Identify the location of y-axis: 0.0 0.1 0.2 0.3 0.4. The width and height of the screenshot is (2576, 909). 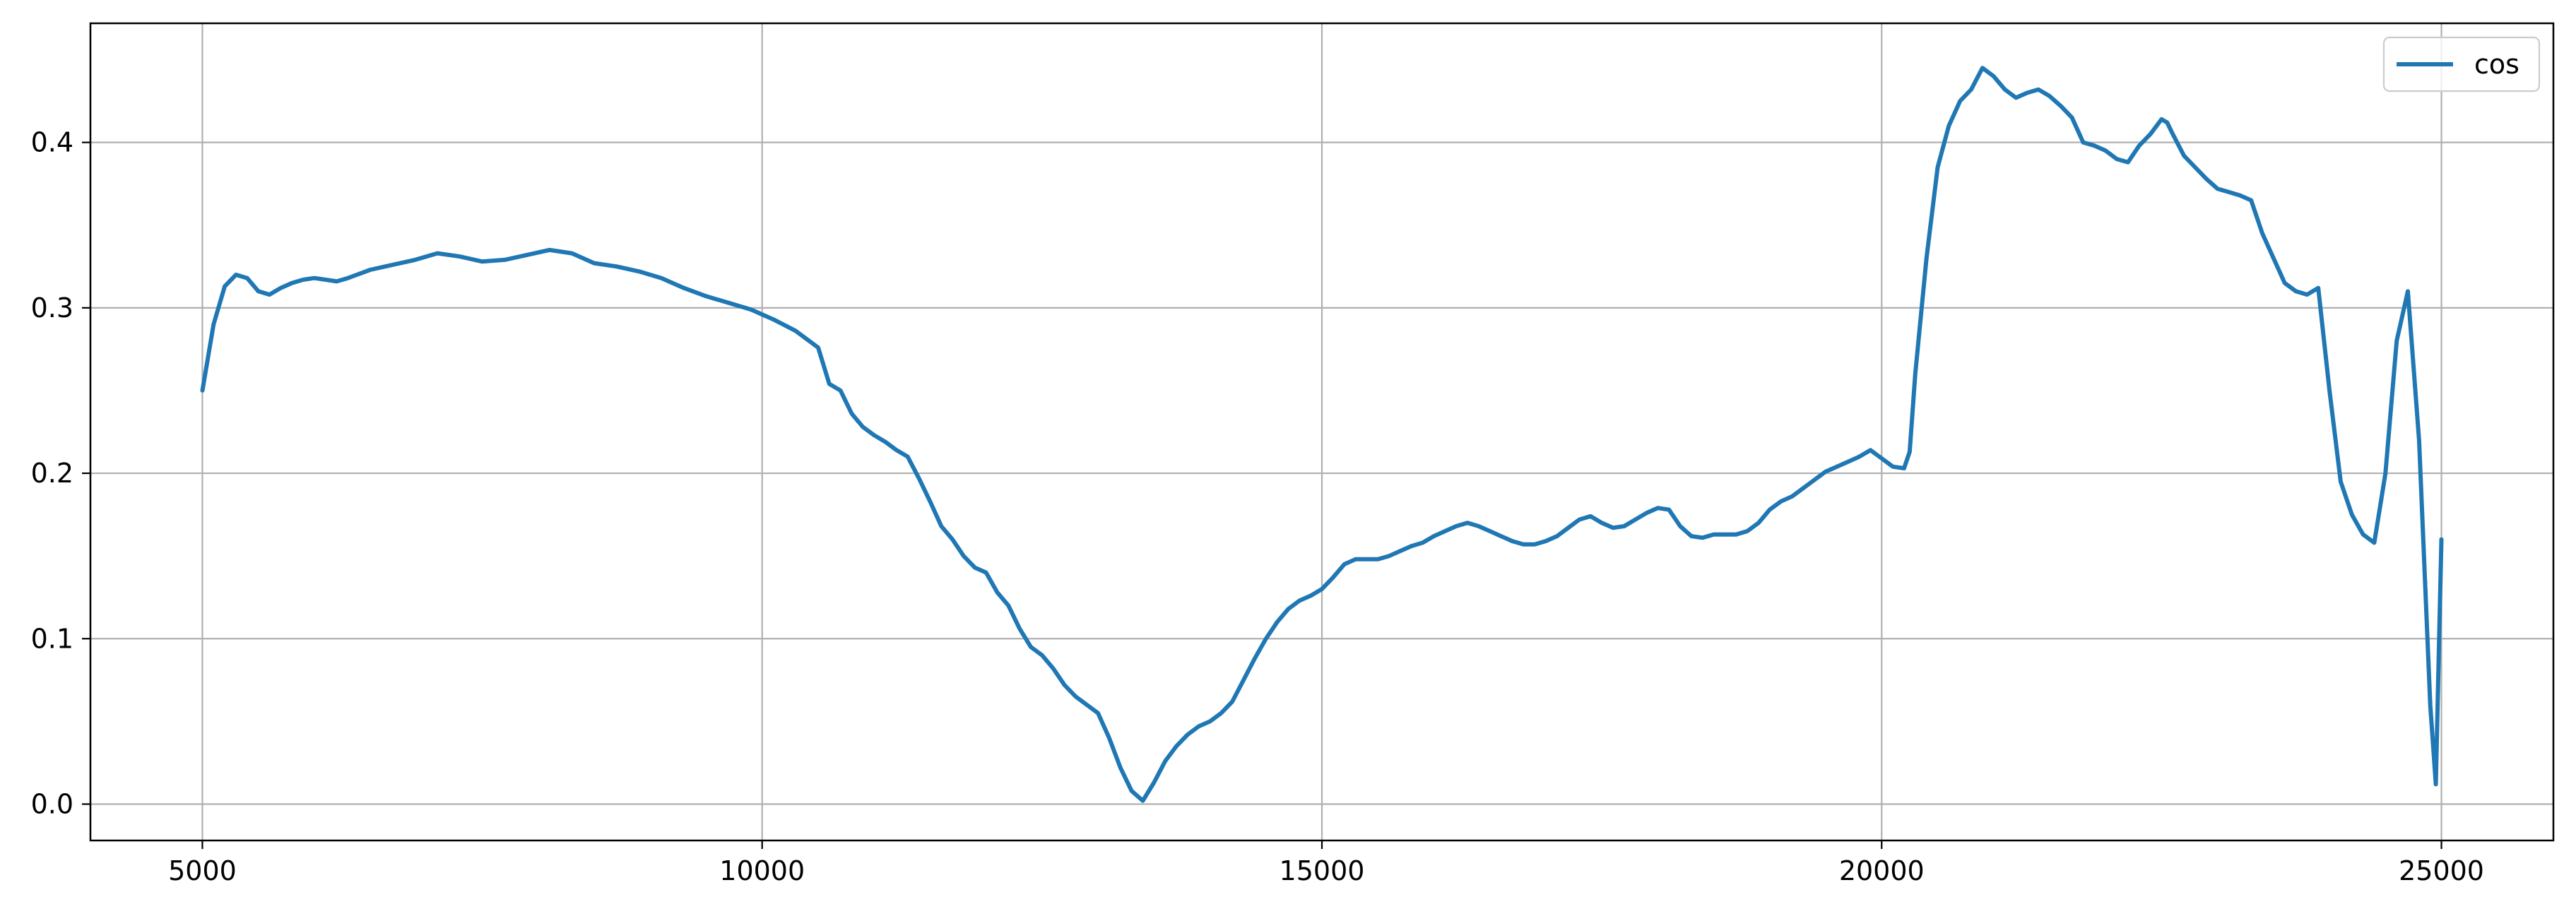
(60, 473).